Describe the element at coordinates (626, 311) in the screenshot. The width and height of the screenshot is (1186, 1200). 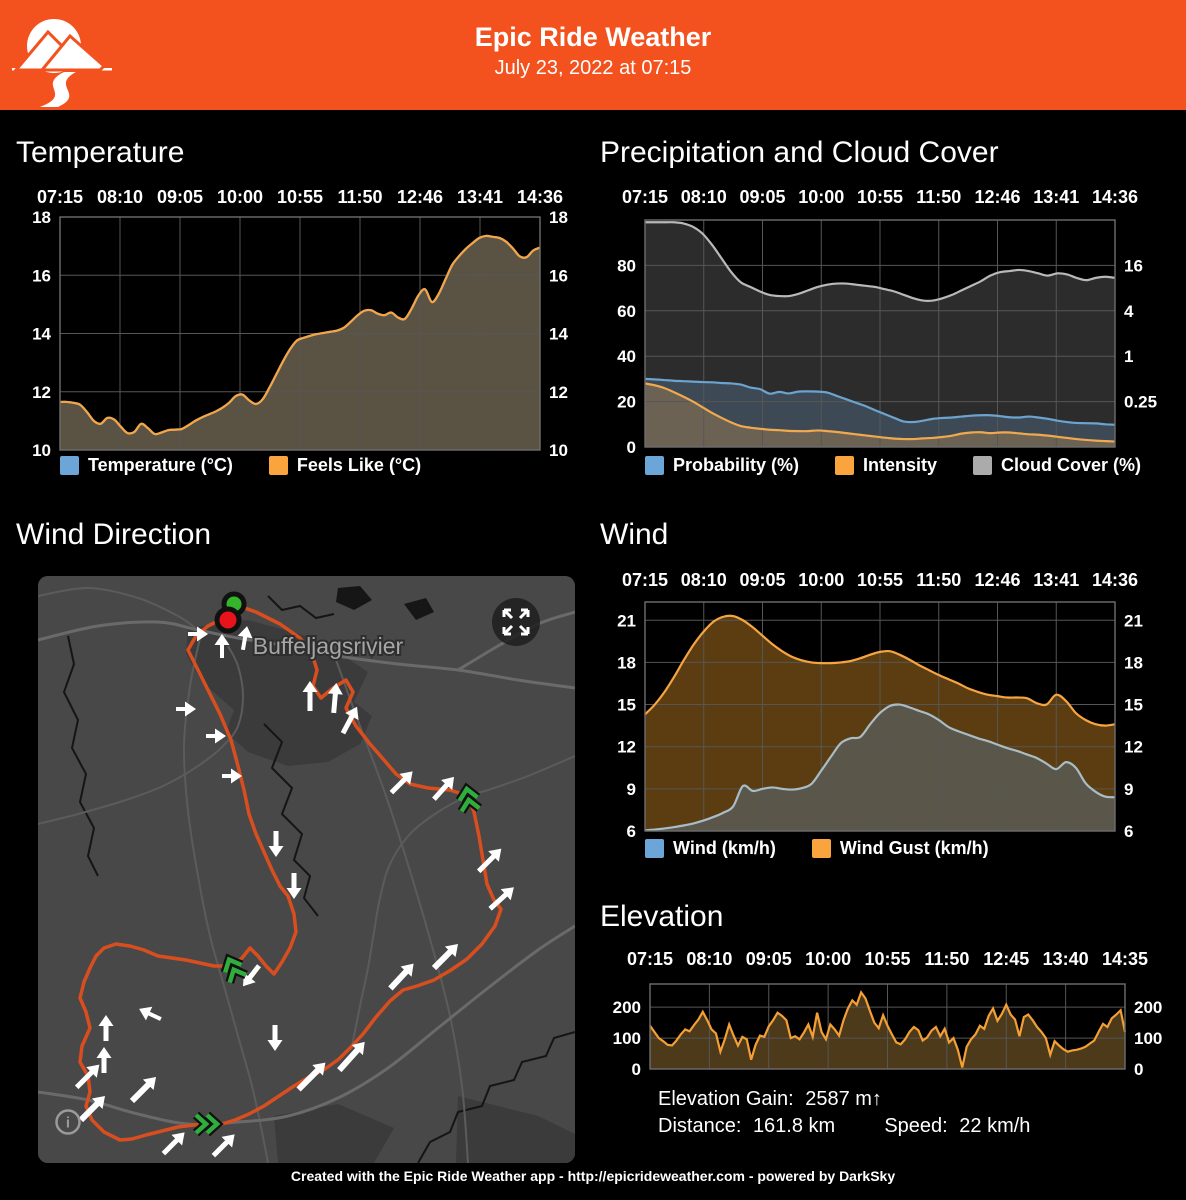
I see `y-tick-label-left: 60` at that location.